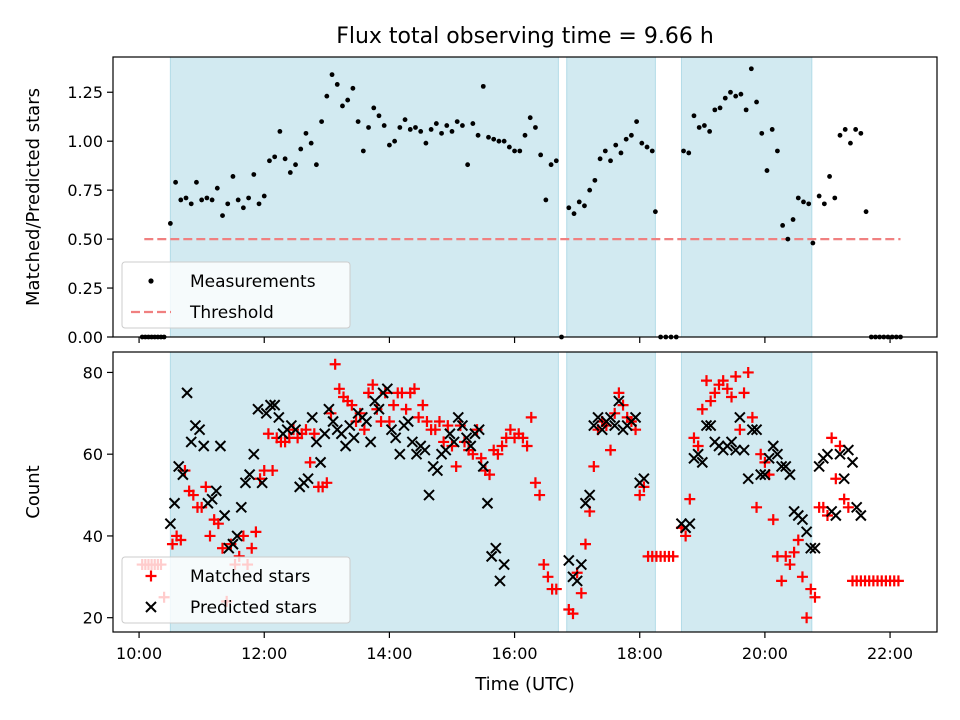 The image size is (960, 720). What do you see at coordinates (231, 313) in the screenshot?
I see `legend-label: Threshold` at bounding box center [231, 313].